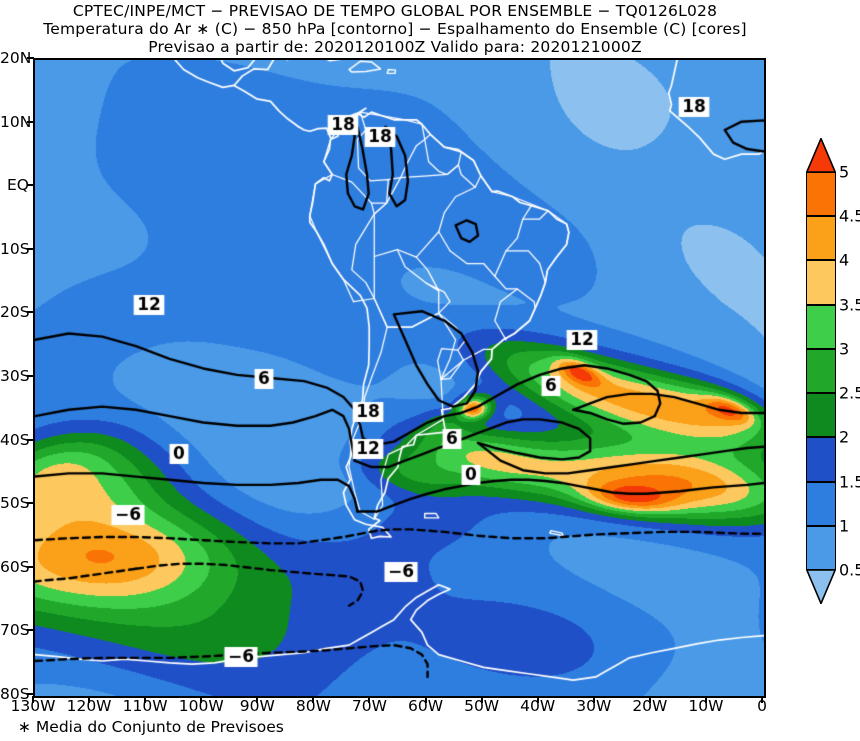 The image size is (860, 741). Describe the element at coordinates (257, 706) in the screenshot. I see `x-tick-90W: 90W` at that location.